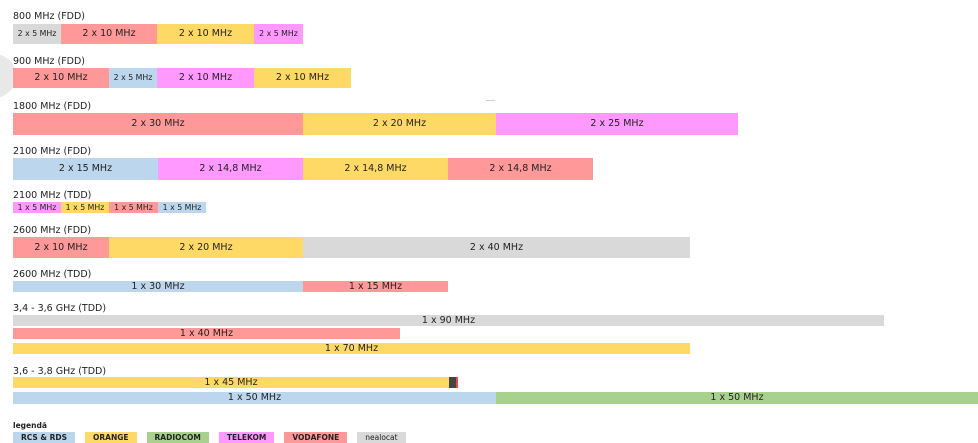 The image size is (978, 443). What do you see at coordinates (61, 247) in the screenshot?
I see `segment-2600-fdd-vodafone: 2 x 10 MHz` at bounding box center [61, 247].